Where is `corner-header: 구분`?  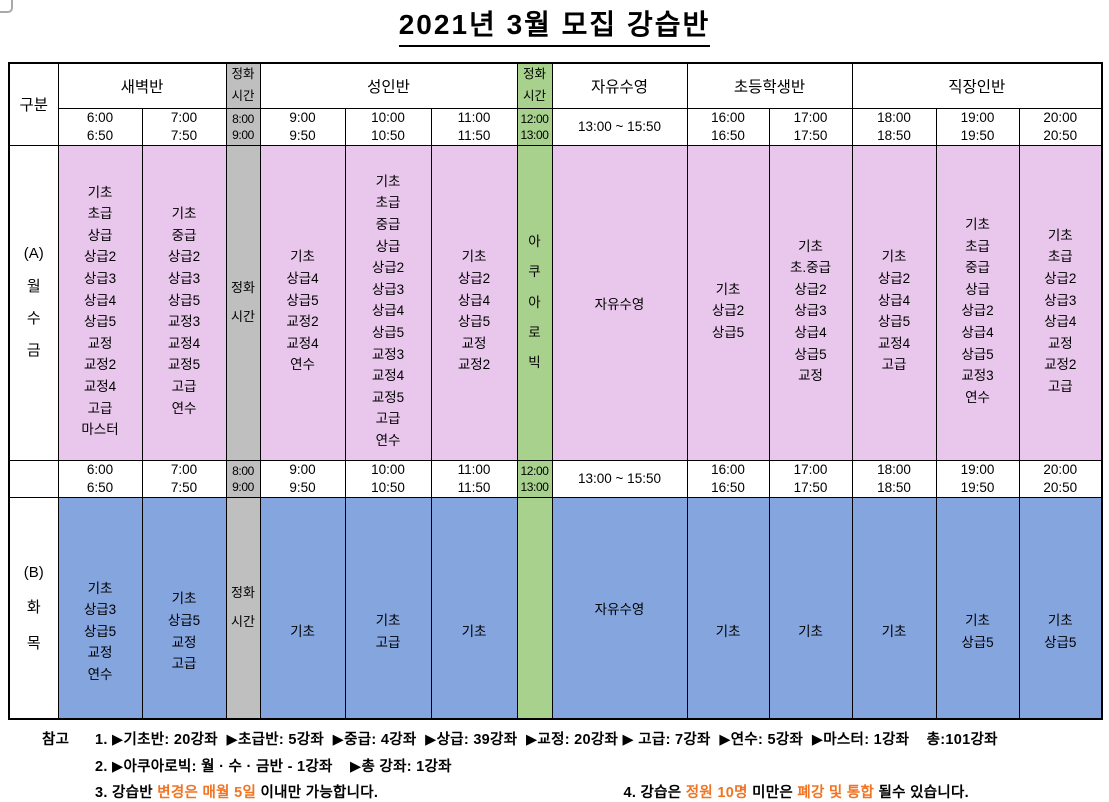 corner-header: 구분 is located at coordinates (33, 104).